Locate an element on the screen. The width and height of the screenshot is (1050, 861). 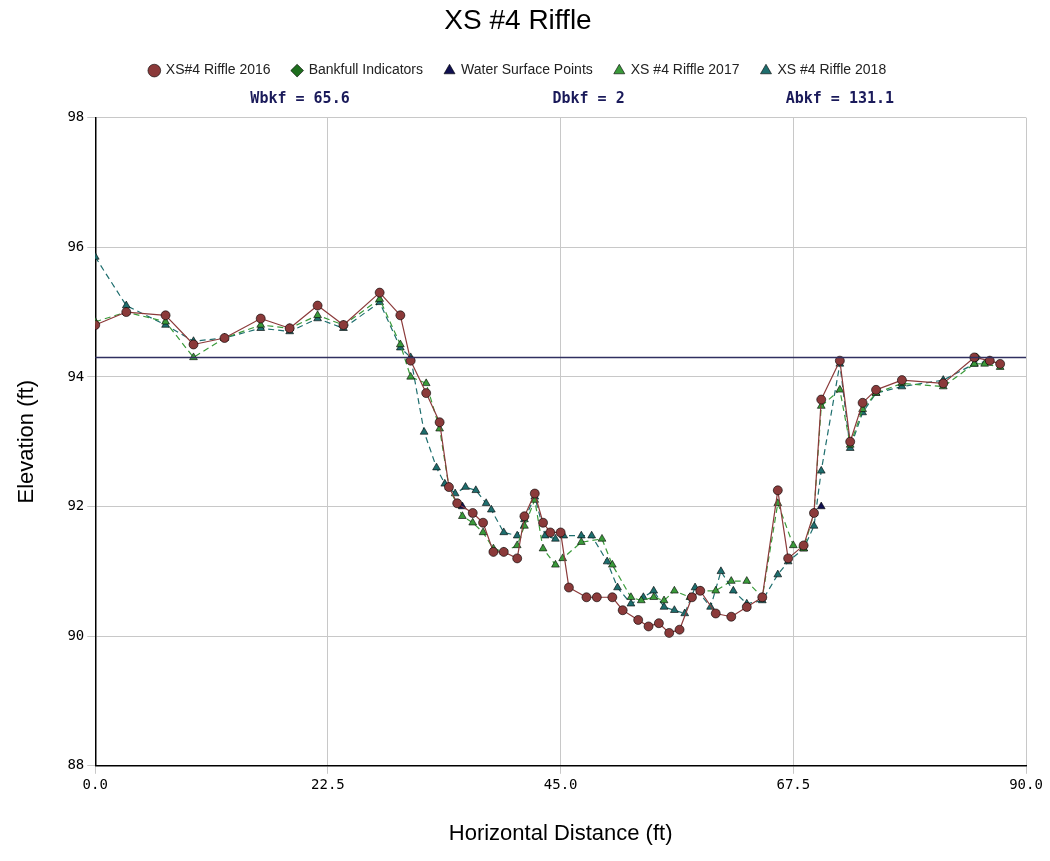
text: Wbkf = 65.6 is located at coordinates (300, 98).